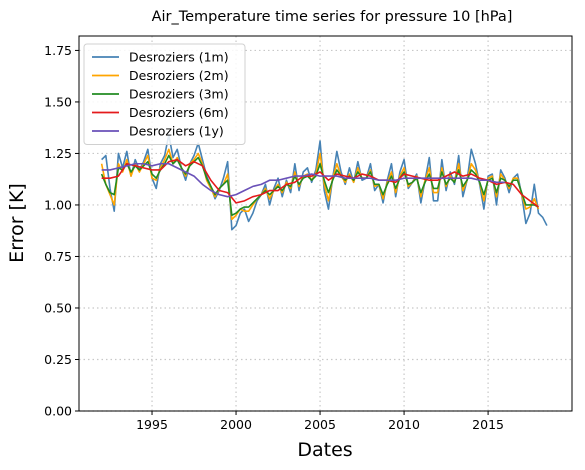 Image resolution: width=585 pixels, height=470 pixels. What do you see at coordinates (58, 256) in the screenshot?
I see `y-tick-label: 0.75` at bounding box center [58, 256].